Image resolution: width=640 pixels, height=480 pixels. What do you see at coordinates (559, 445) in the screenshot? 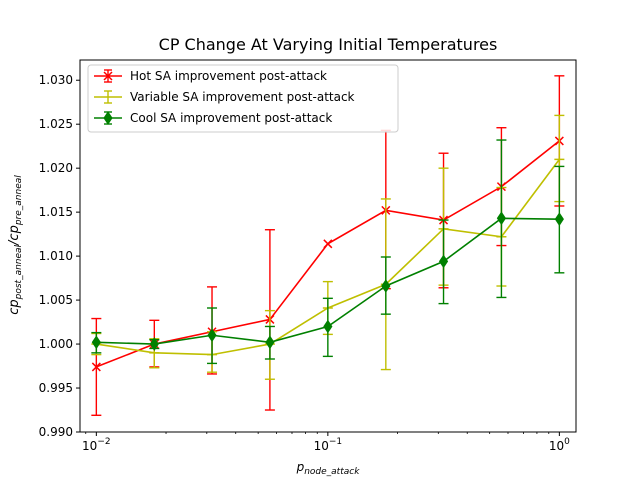
I see `x-tick-label: 10⁰` at bounding box center [559, 445].